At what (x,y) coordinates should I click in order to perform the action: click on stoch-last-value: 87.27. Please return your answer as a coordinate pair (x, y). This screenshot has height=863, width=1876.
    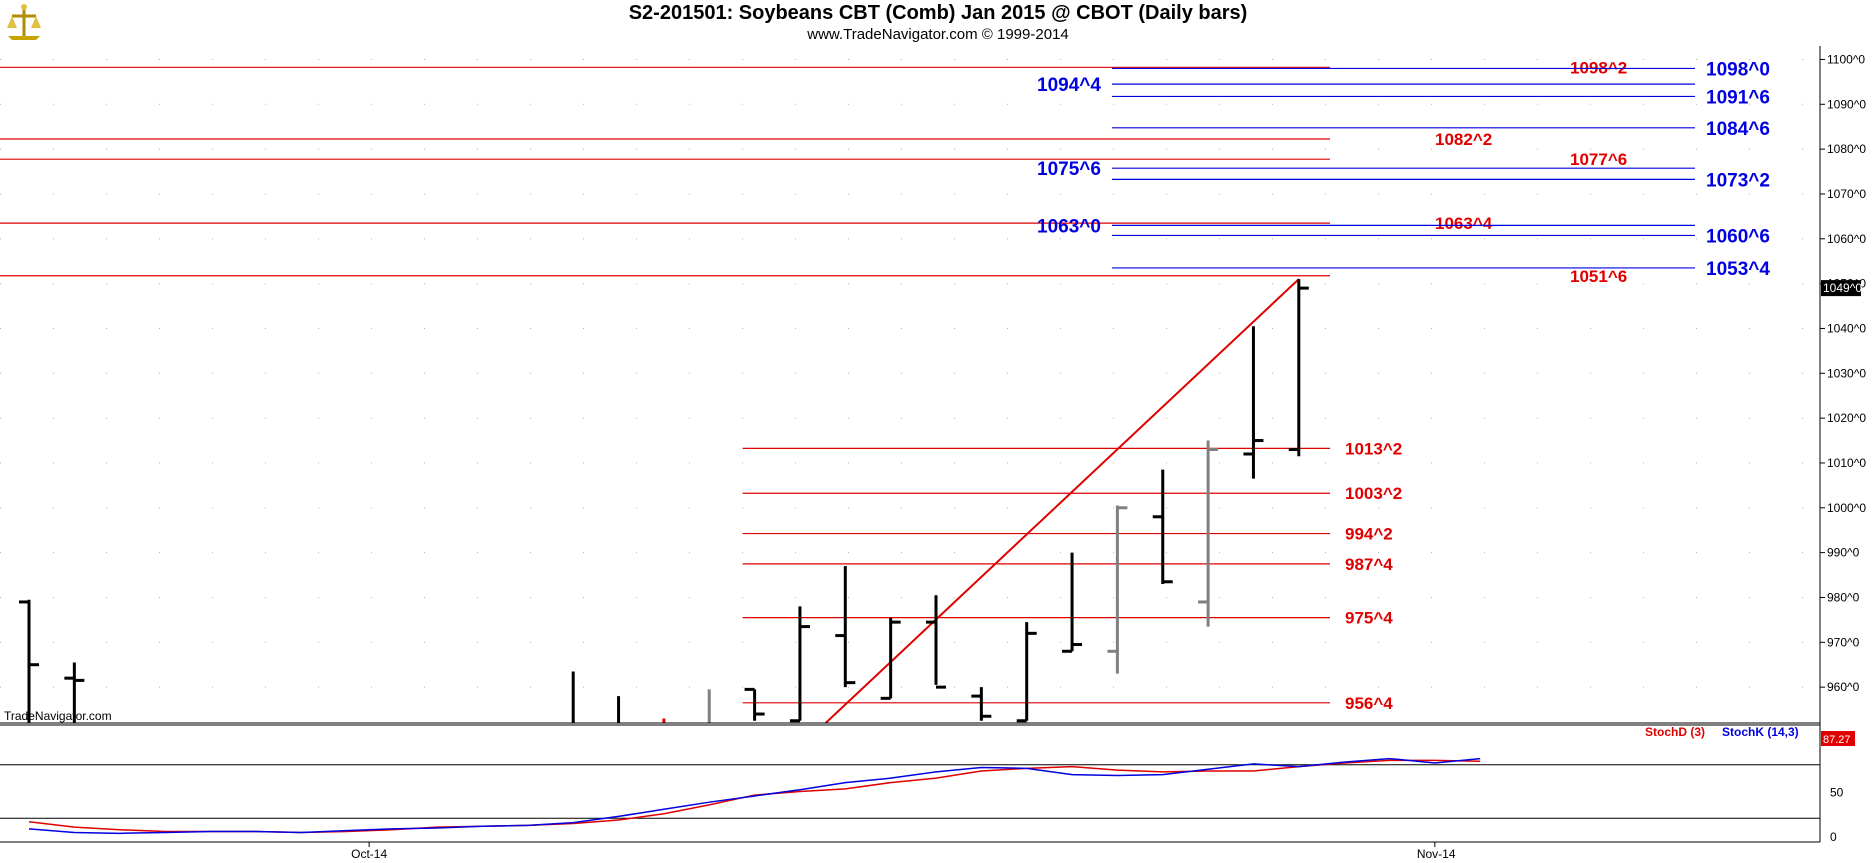
    Looking at the image, I should click on (1837, 740).